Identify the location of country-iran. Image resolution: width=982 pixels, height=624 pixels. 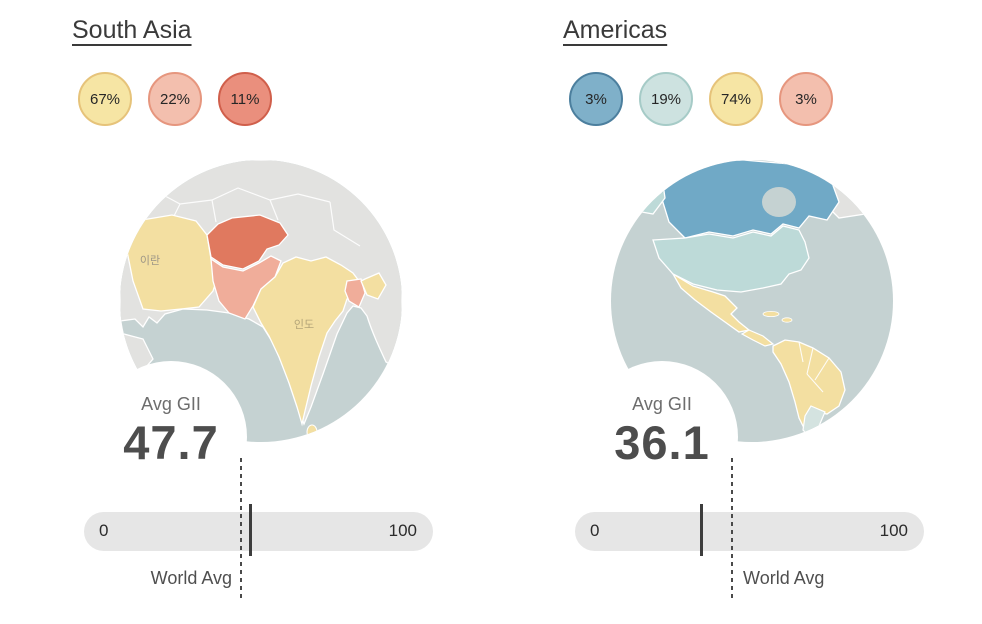
(173, 263).